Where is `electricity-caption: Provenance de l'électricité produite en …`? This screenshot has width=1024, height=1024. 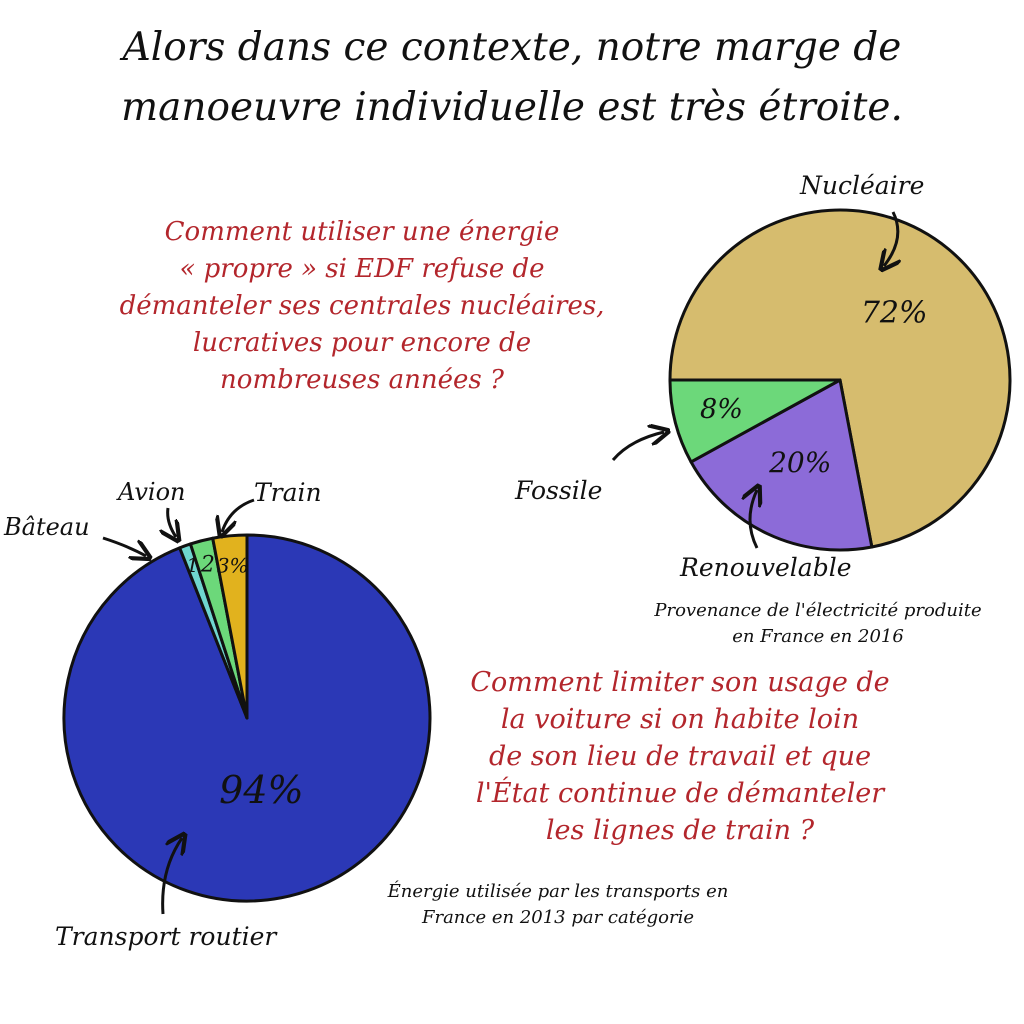 electricity-caption: Provenance de l'électricité produite en … is located at coordinates (816, 624).